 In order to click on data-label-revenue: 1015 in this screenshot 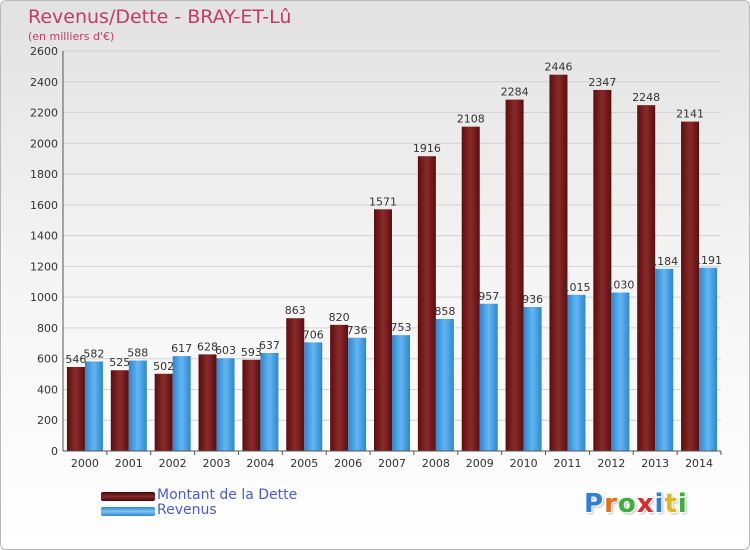, I will do `click(576, 287)`.